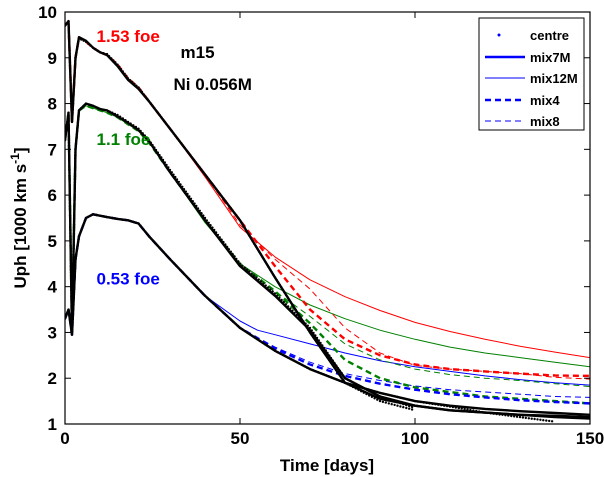 The image size is (604, 477). What do you see at coordinates (549, 35) in the screenshot?
I see `legend-label-centre: centre` at bounding box center [549, 35].